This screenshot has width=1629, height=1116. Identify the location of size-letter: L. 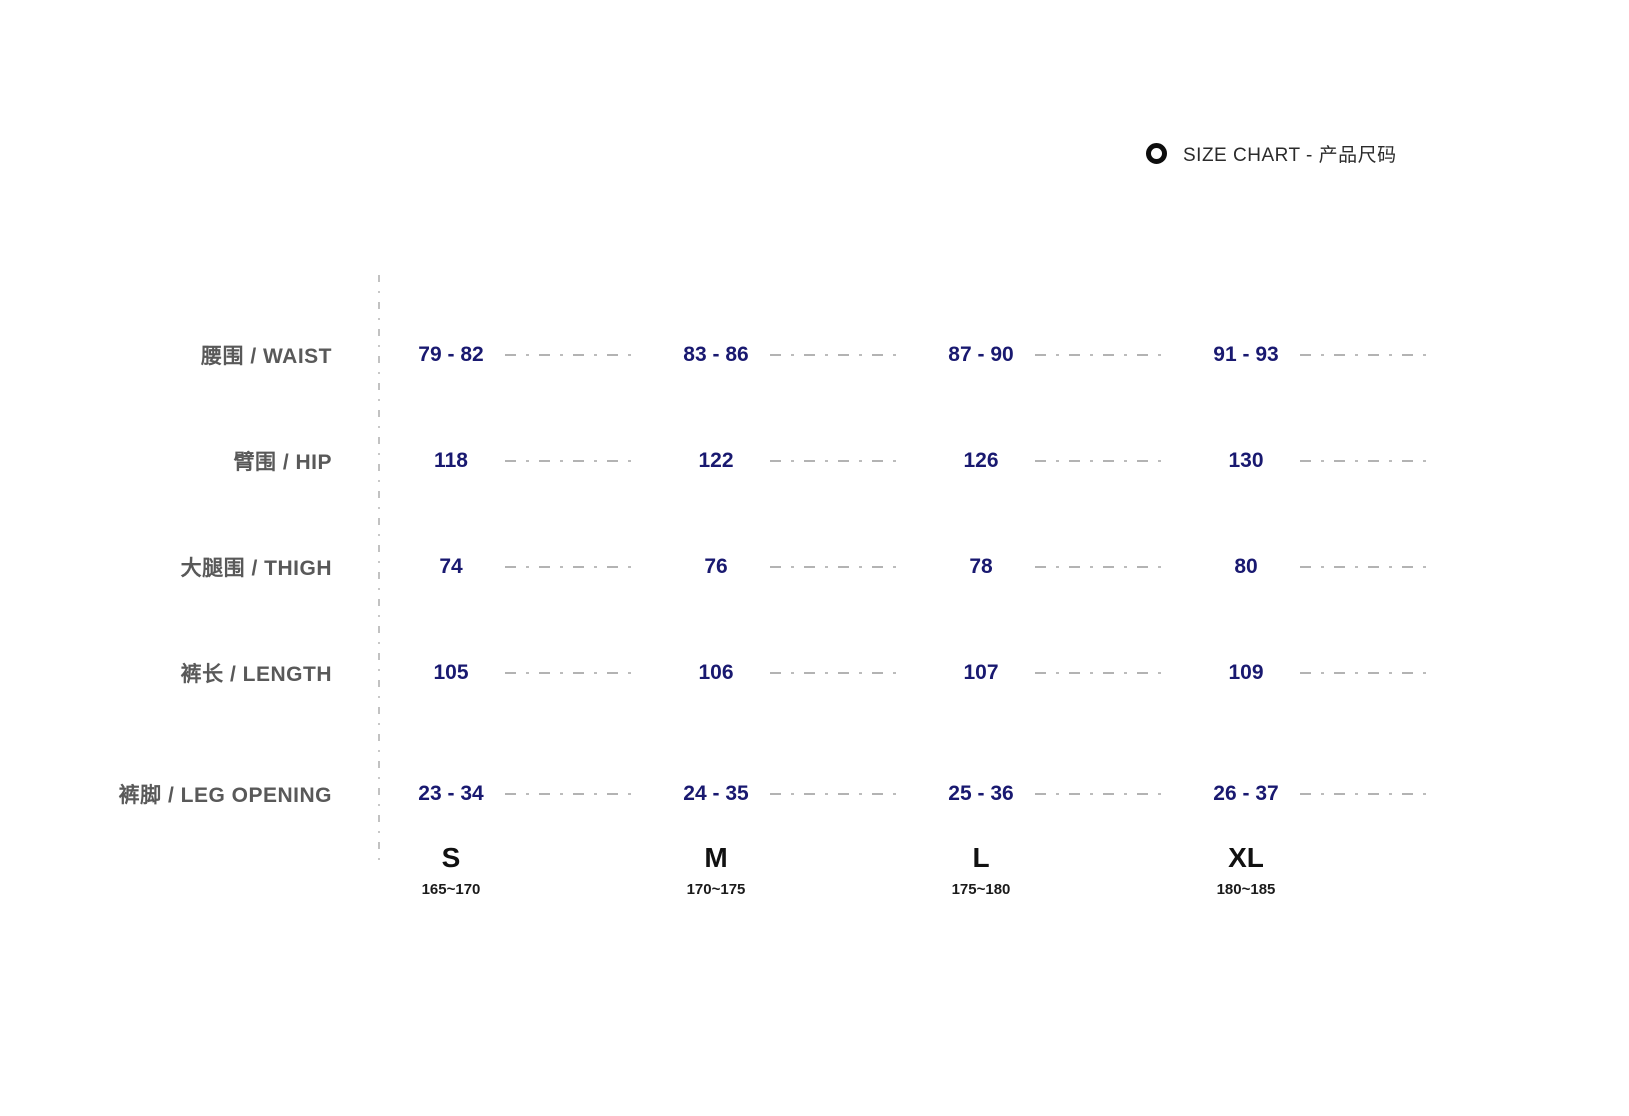
(981, 857).